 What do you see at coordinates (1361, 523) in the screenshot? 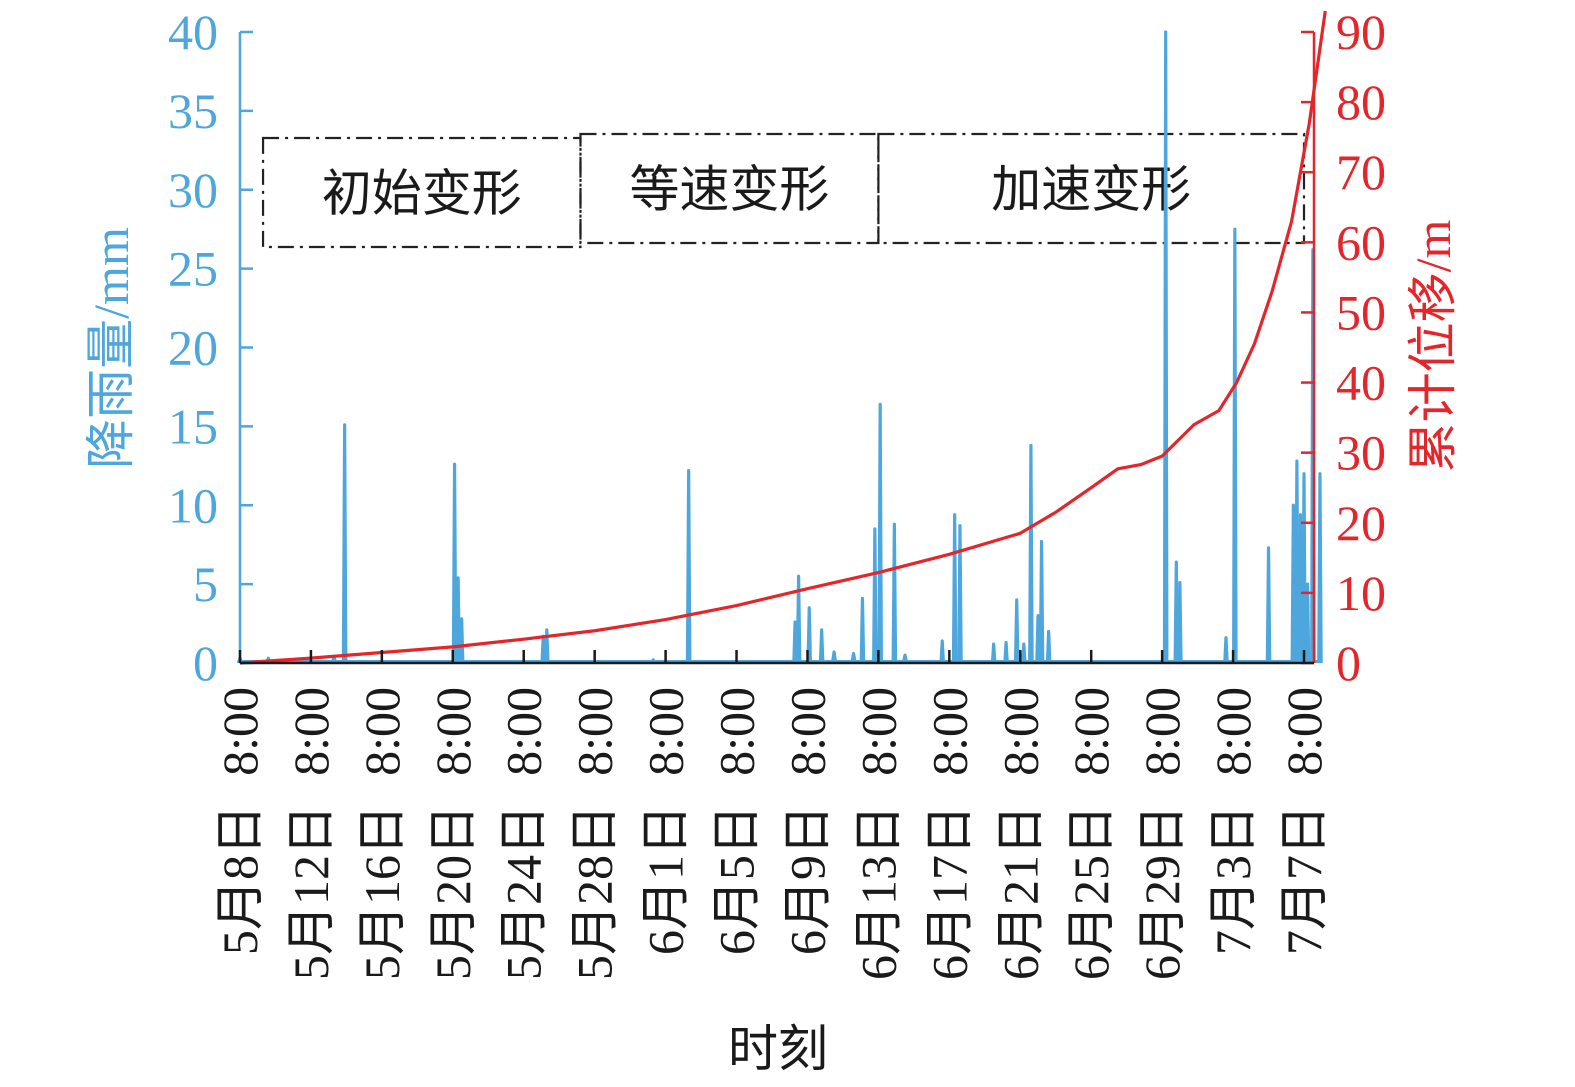
I see `right-tick-label: 20` at bounding box center [1361, 523].